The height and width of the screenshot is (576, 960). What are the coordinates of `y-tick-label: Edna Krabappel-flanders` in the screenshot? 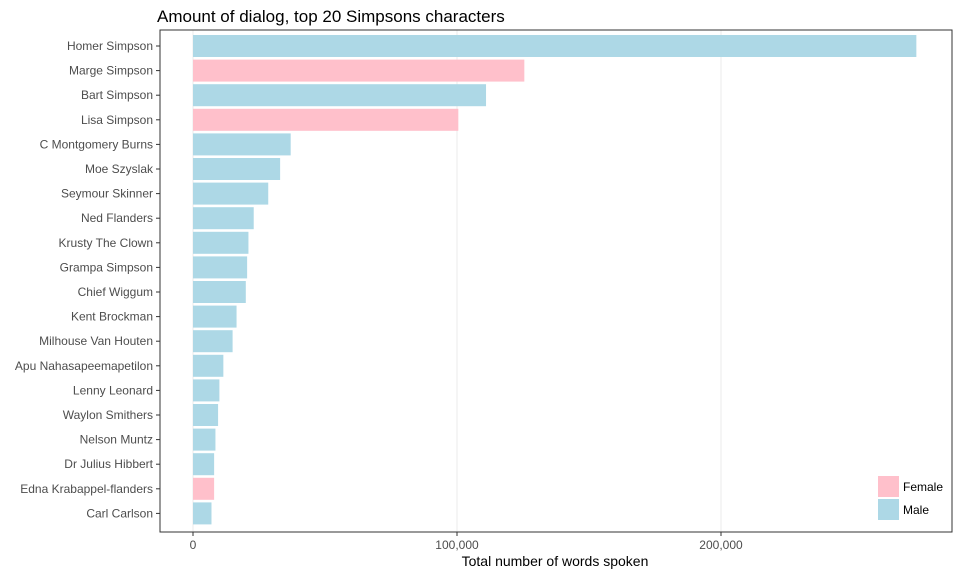 It's located at (86, 489).